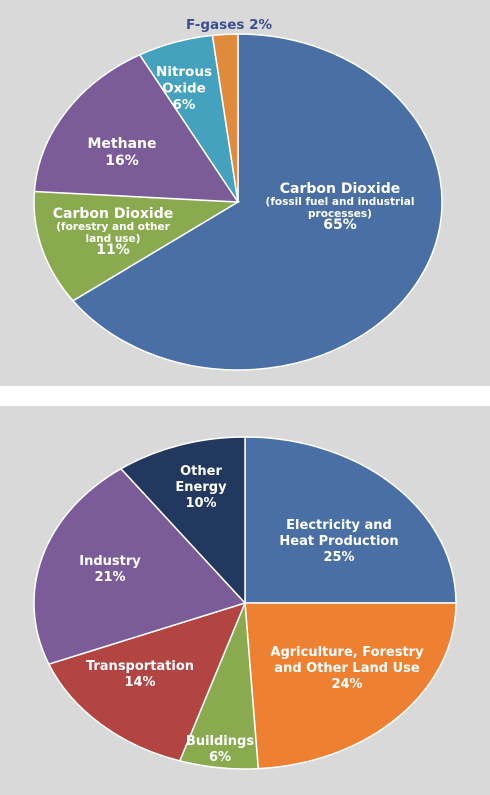  Describe the element at coordinates (338, 557) in the screenshot. I see `slice-percent-text: 25%` at that location.